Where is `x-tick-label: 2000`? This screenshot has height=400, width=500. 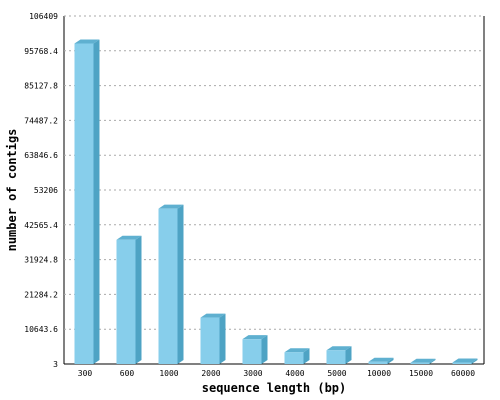
x-tick-label: 2000 is located at coordinates (210, 373).